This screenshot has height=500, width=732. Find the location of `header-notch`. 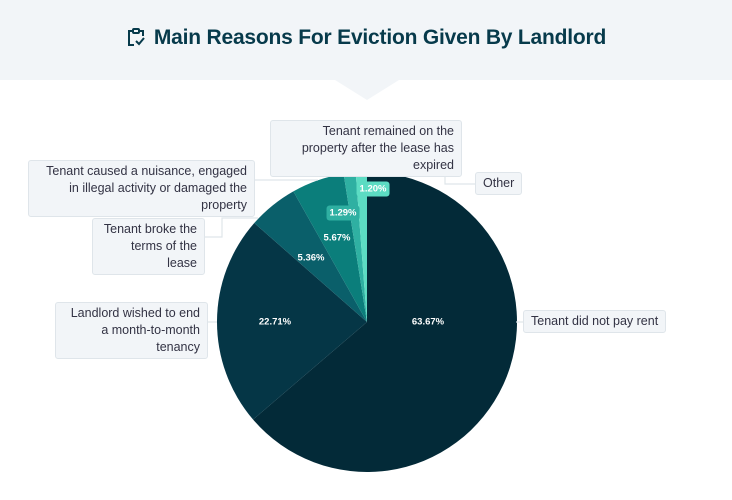

header-notch is located at coordinates (367, 90).